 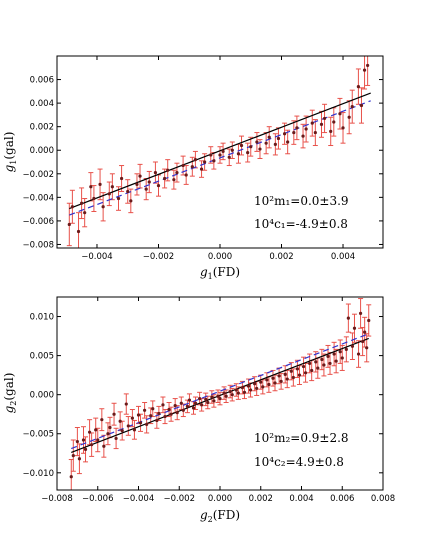 I want to click on x-axis-label-g1: g1(FD), so click(x=220, y=273).